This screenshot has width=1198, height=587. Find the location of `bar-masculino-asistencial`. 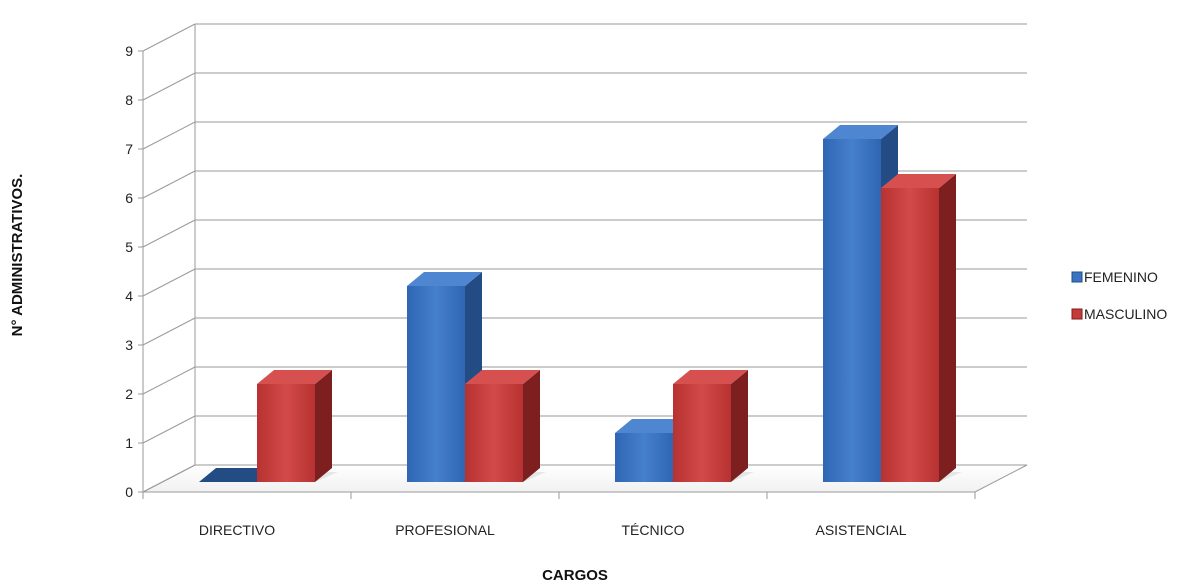

bar-masculino-asistencial is located at coordinates (921, 328).